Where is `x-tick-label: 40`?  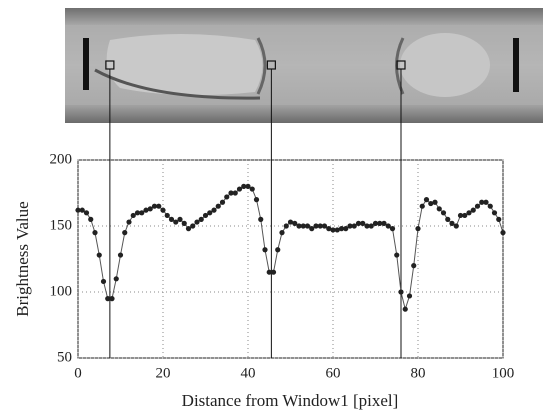
x-tick-label: 40 is located at coordinates (248, 373).